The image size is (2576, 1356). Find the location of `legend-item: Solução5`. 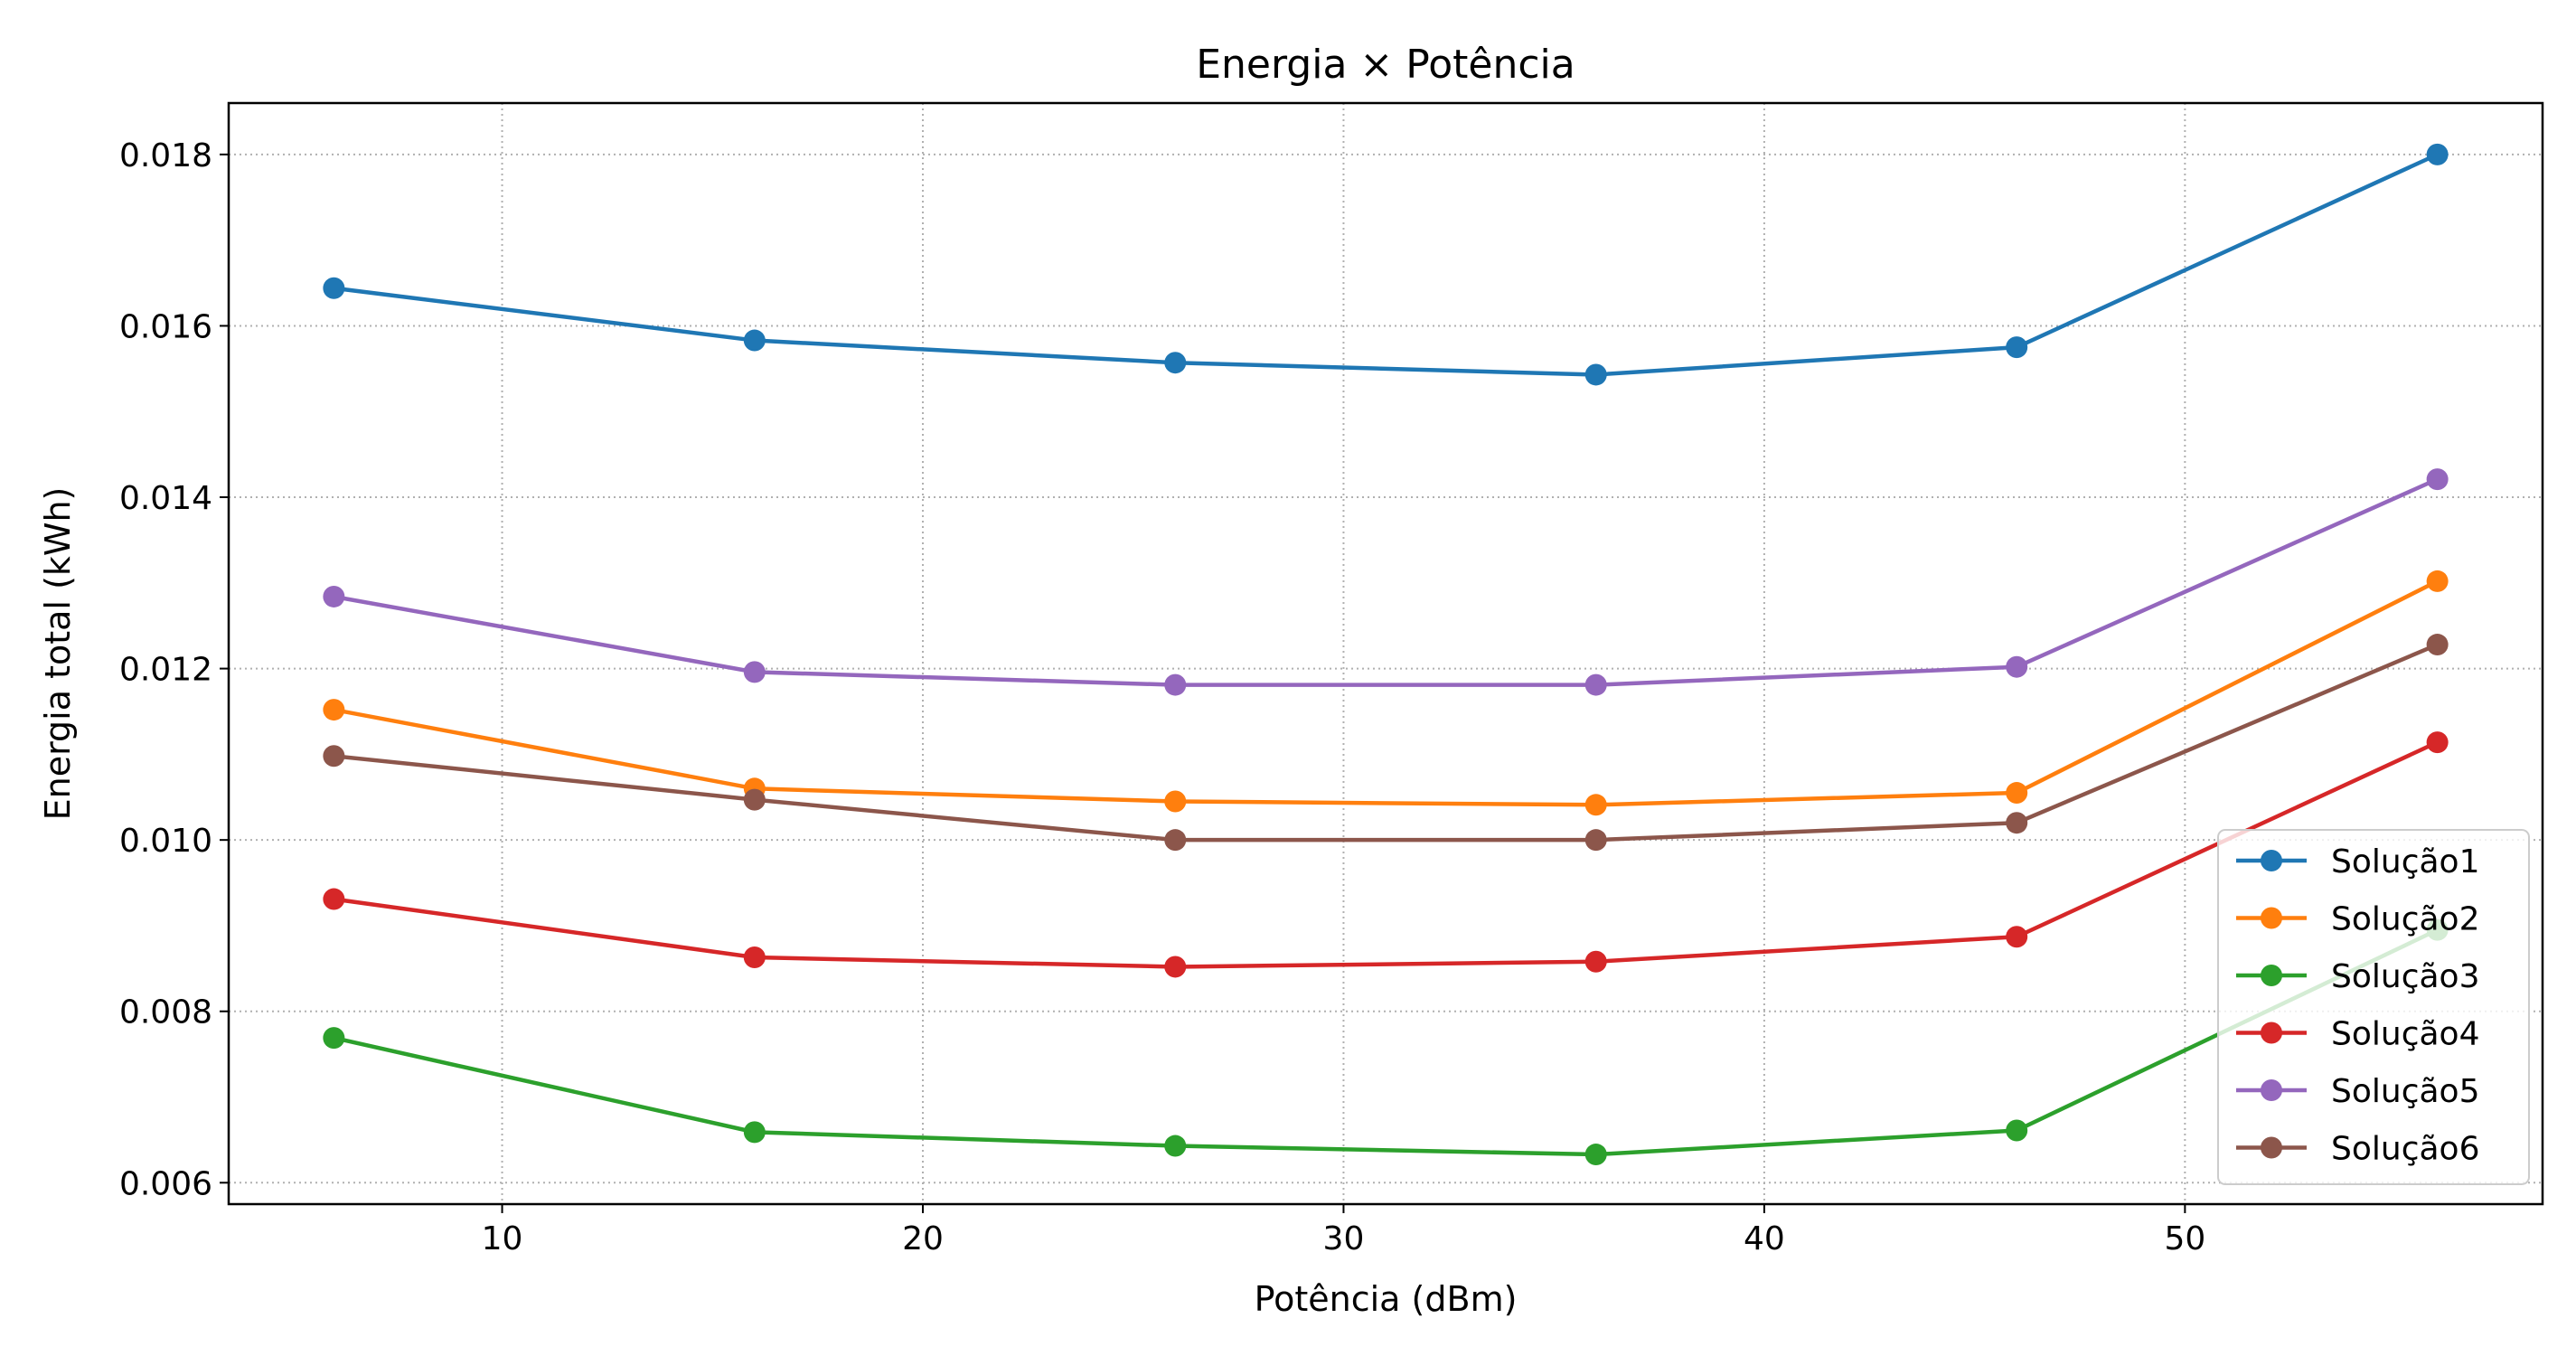

legend-item: Solução5 is located at coordinates (2358, 1091).